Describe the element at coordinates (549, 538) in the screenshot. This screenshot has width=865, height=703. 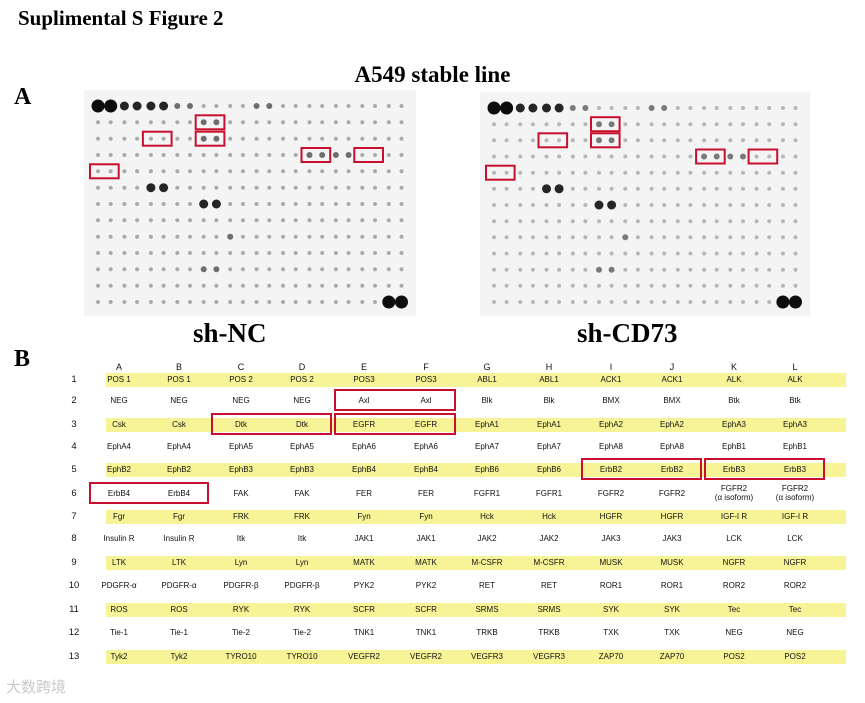
I see `array-cell: JAK2` at that location.